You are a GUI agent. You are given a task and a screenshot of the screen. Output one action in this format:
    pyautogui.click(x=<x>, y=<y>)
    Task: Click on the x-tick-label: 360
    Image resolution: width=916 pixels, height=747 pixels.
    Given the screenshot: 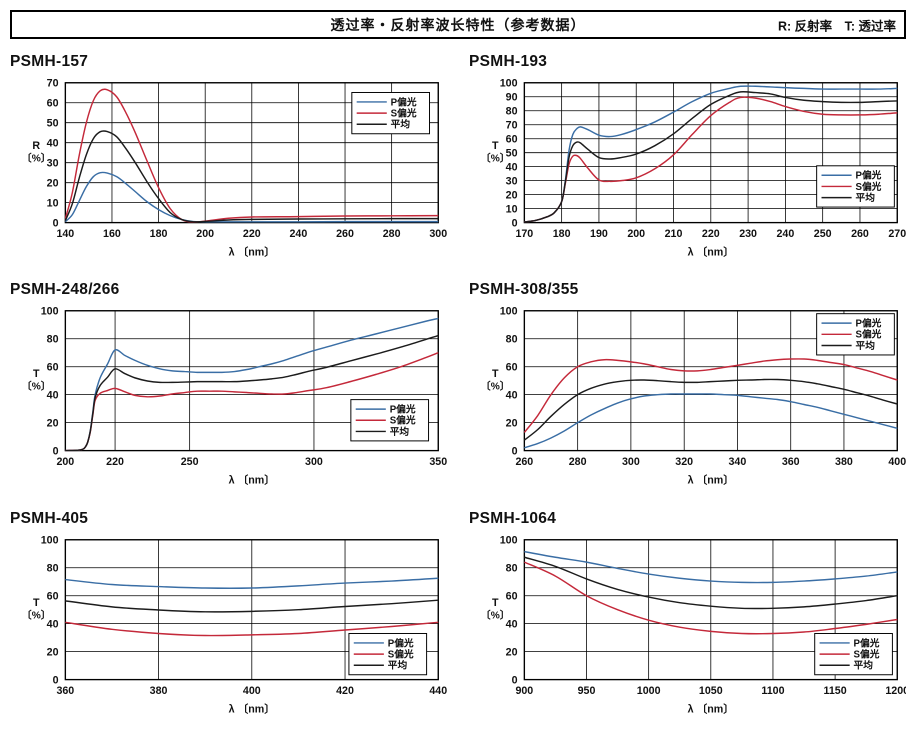 What is the action you would take?
    pyautogui.click(x=65, y=691)
    